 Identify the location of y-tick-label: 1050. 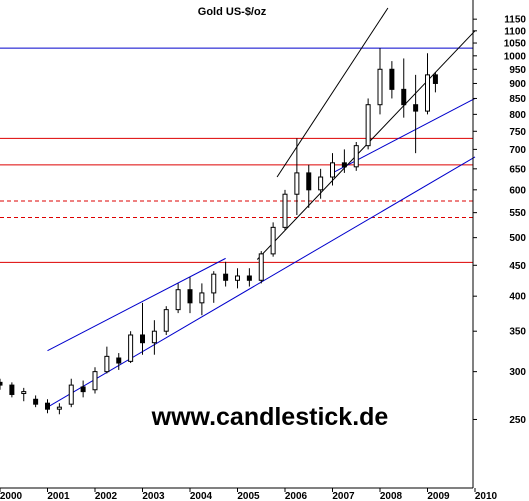
(515, 44).